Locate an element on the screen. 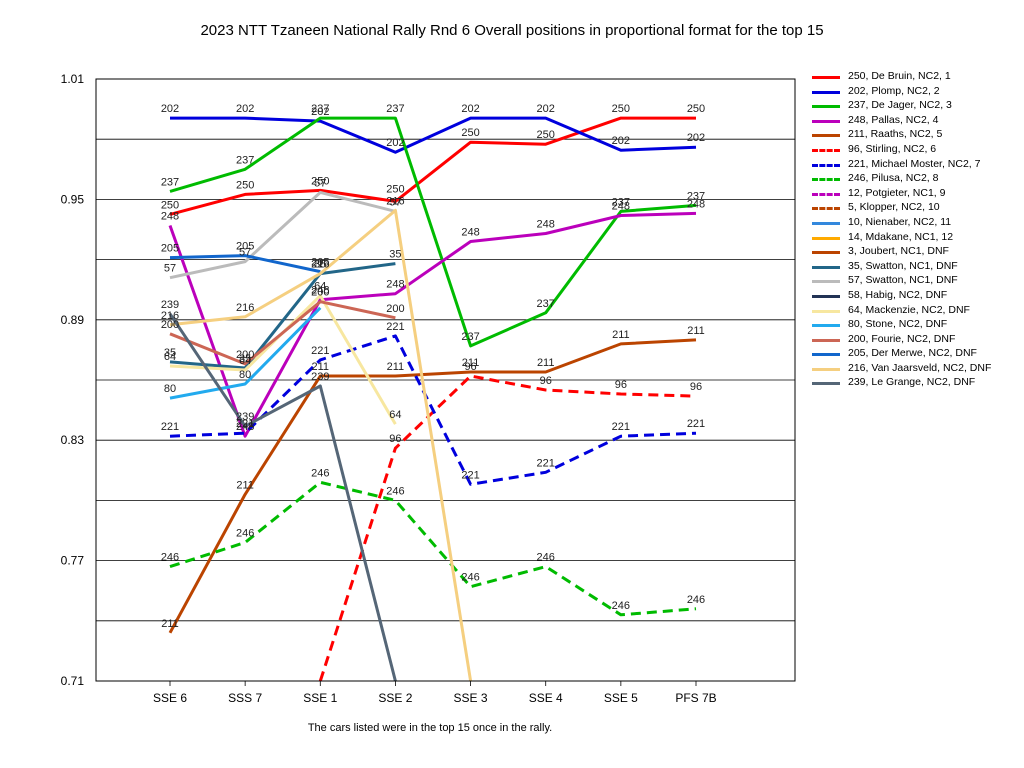 The width and height of the screenshot is (1024, 768). legend-label: 57, Swatton, NC1, DNF is located at coordinates (903, 280).